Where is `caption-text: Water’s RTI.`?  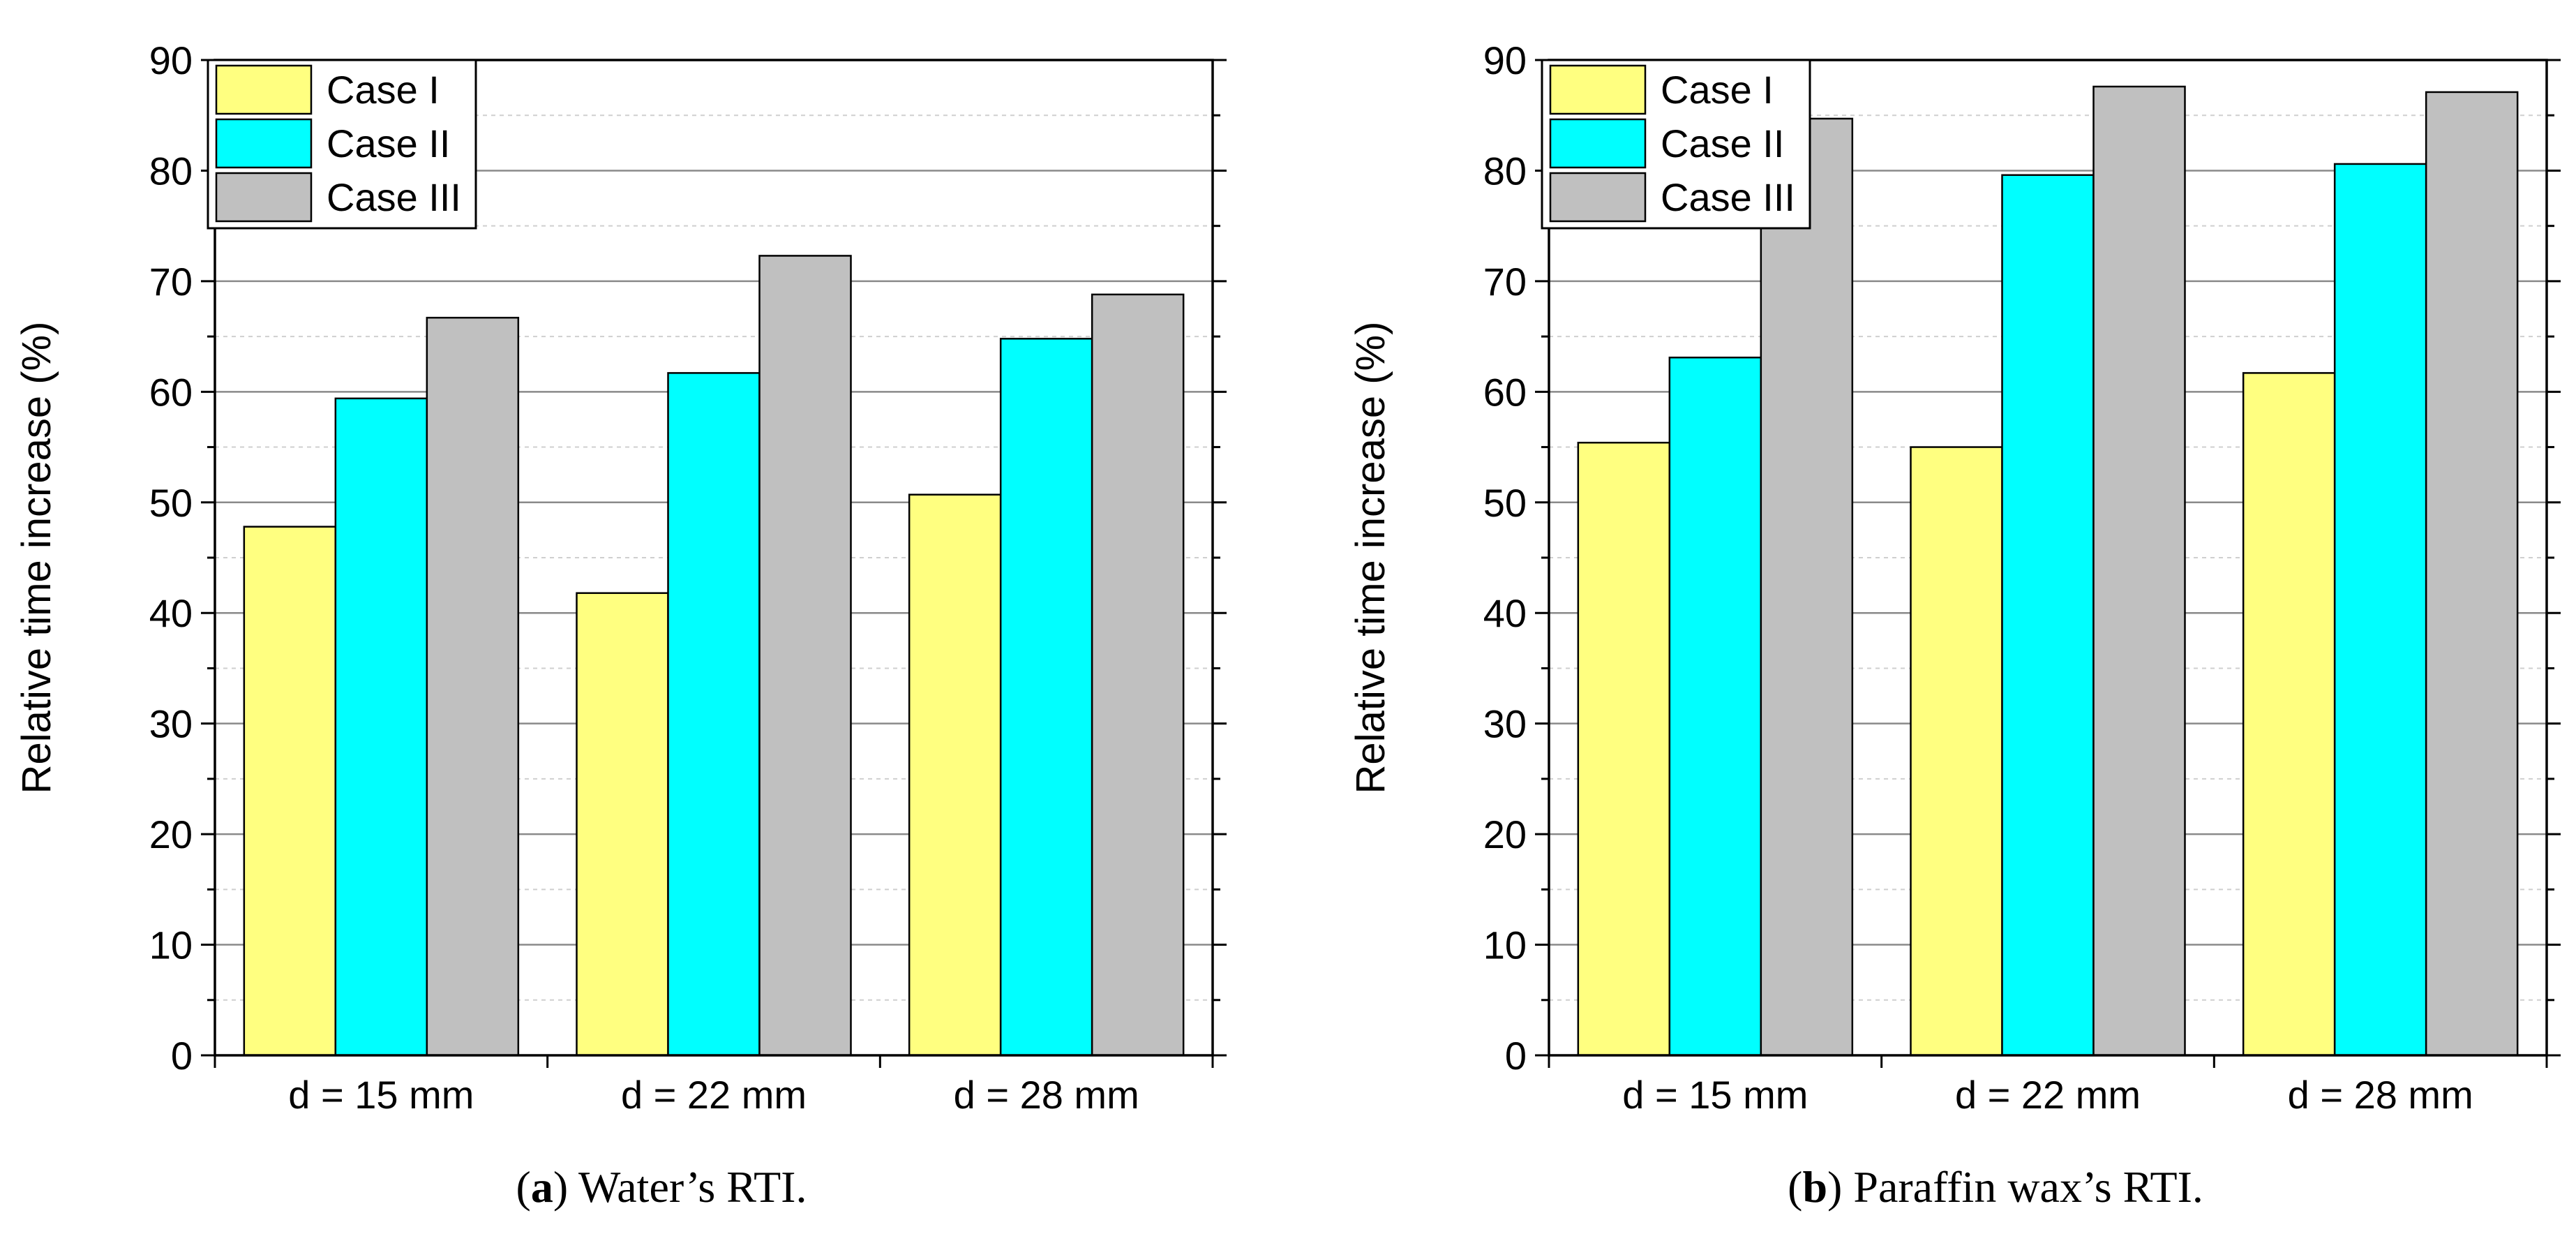 caption-text: Water’s RTI. is located at coordinates (692, 1187).